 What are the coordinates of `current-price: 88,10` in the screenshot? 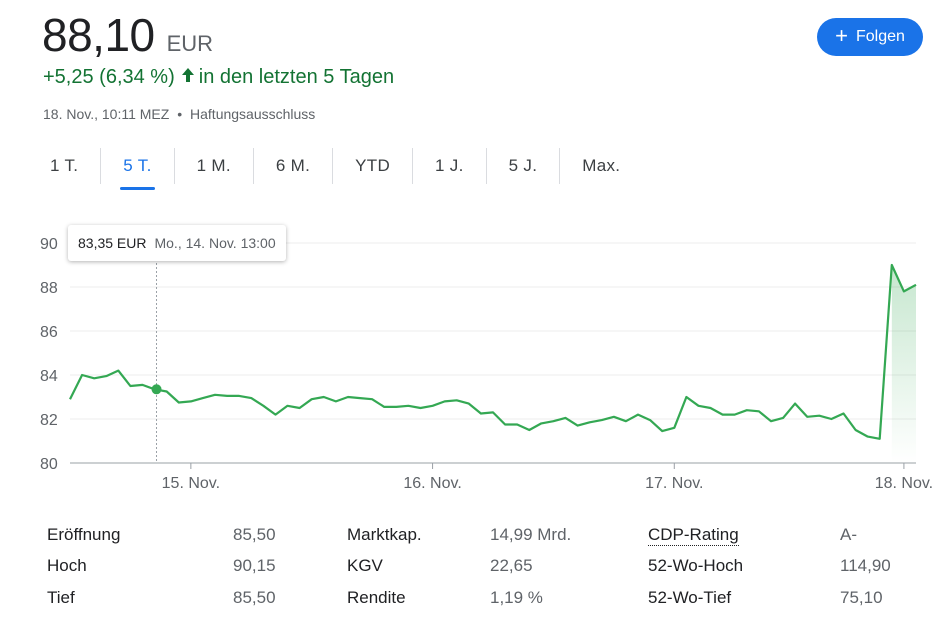 It's located at (98, 35).